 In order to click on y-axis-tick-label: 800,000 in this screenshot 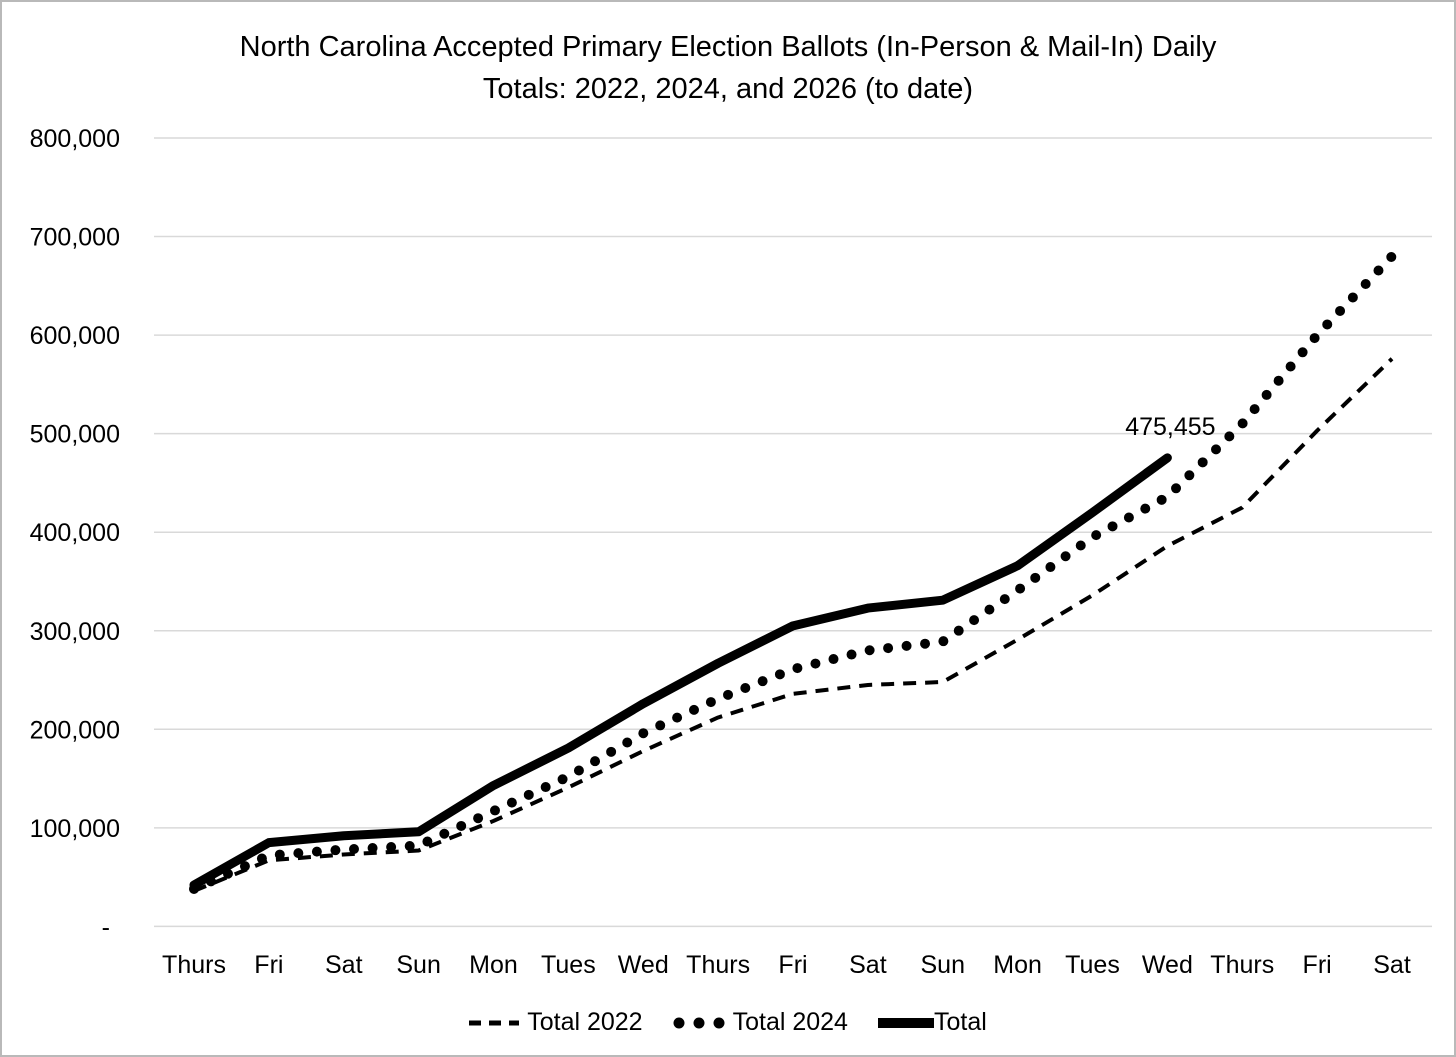, I will do `click(75, 139)`.